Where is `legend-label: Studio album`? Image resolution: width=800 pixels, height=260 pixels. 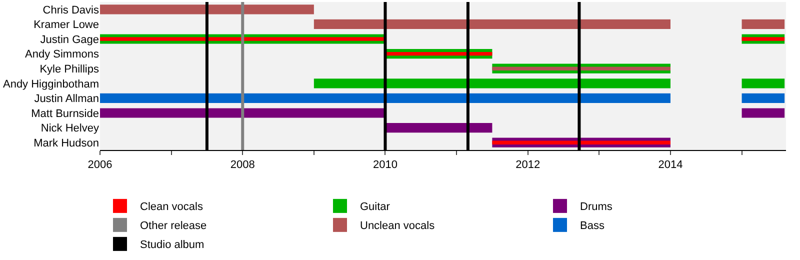
legend-label: Studio album is located at coordinates (172, 245).